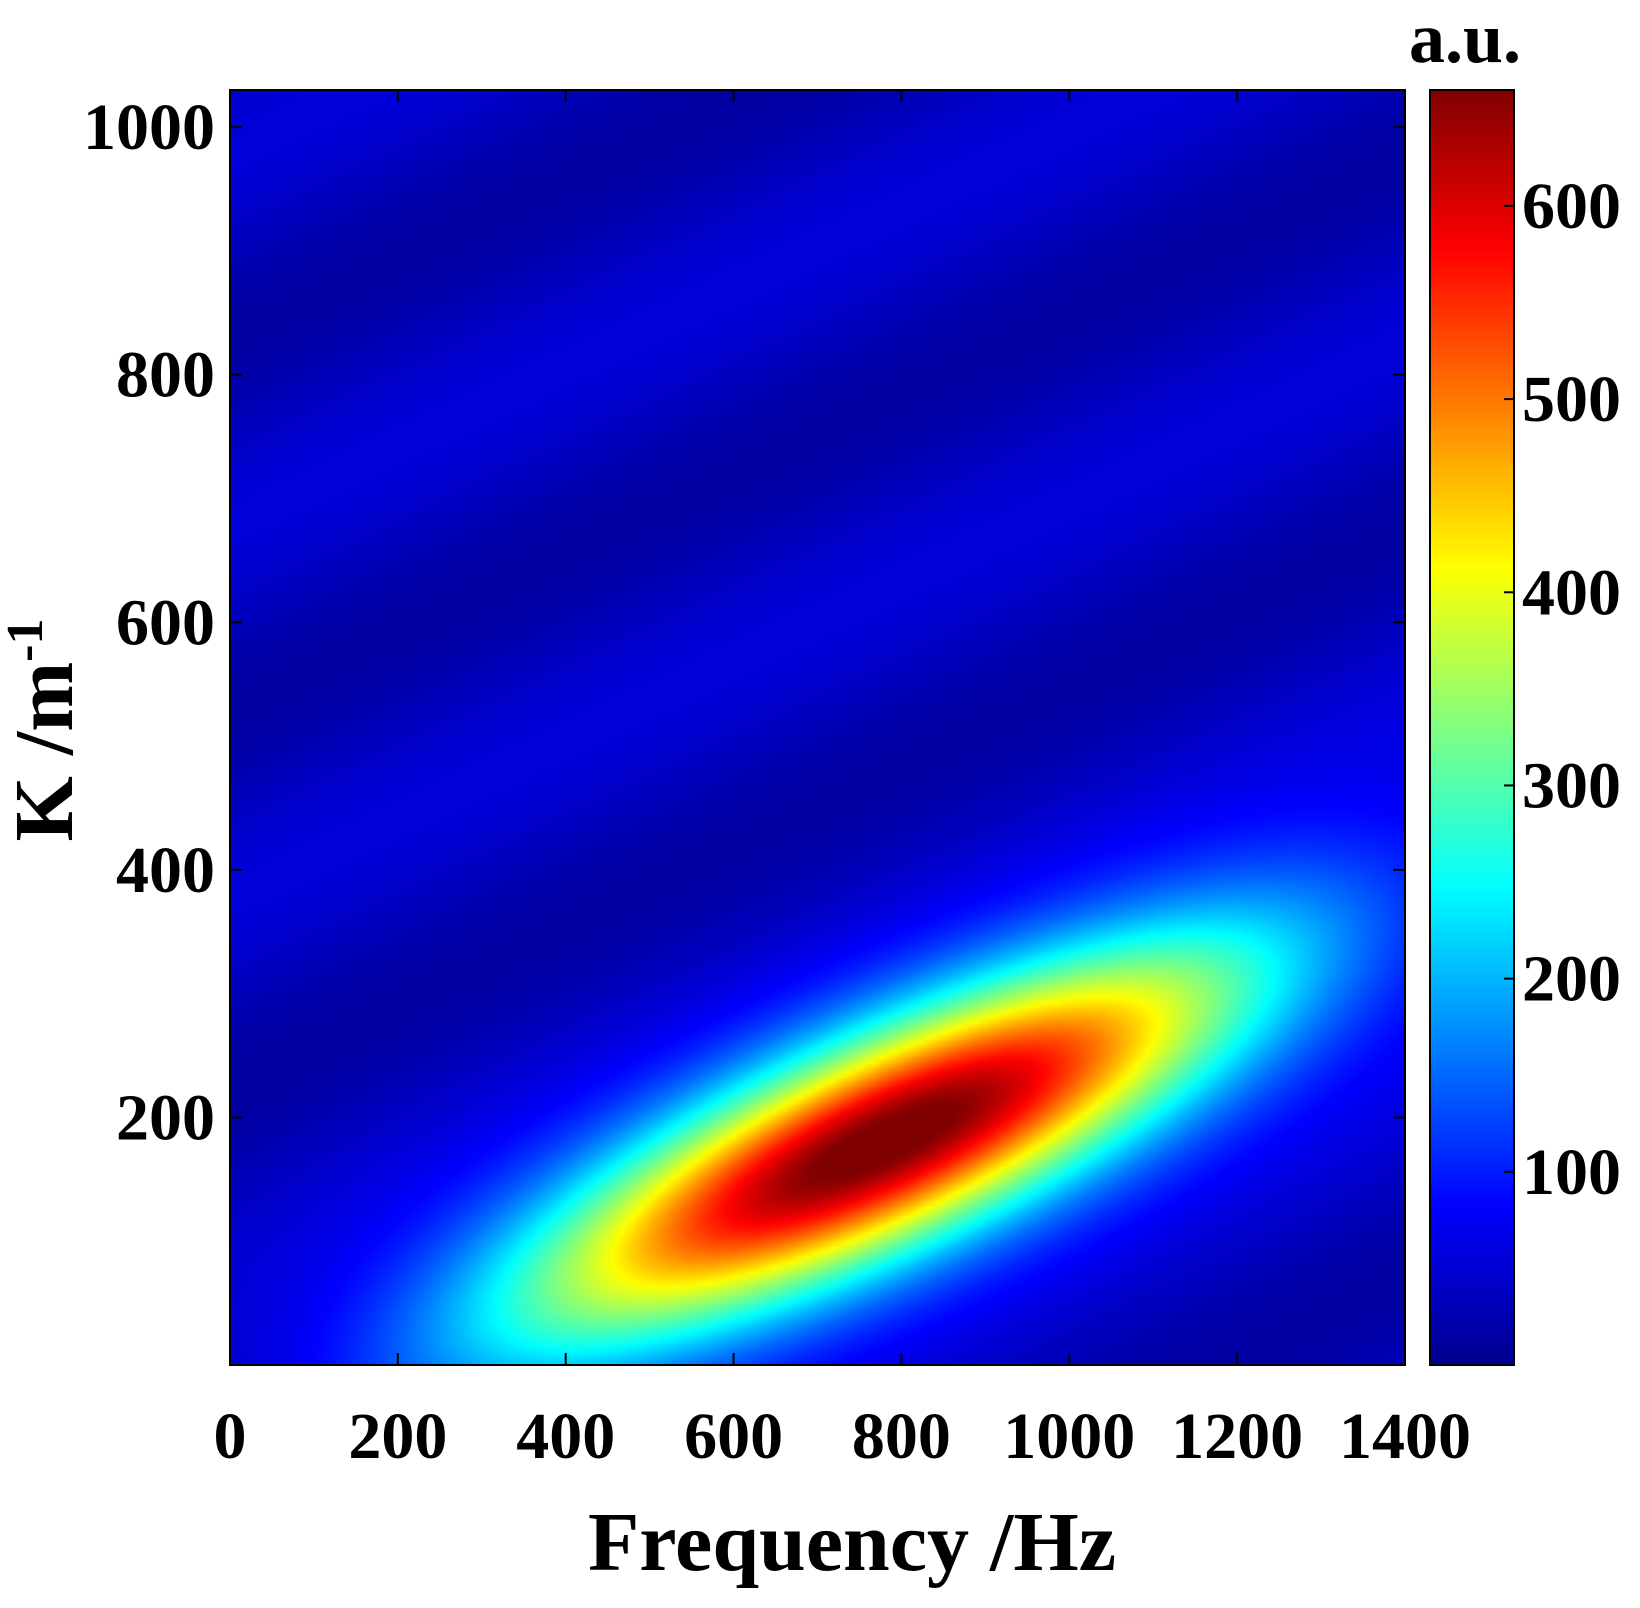 The width and height of the screenshot is (1640, 1608). Describe the element at coordinates (1237, 1436) in the screenshot. I see `x-tick-label: 1200` at that location.